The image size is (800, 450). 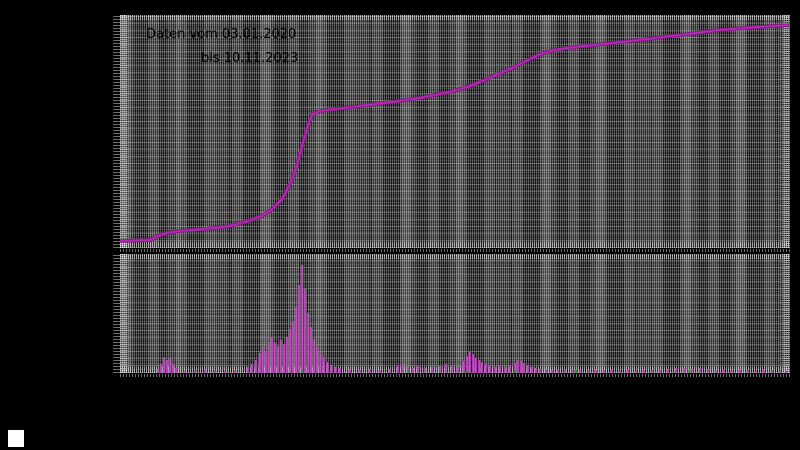 I want to click on bottom-panel-y-axis-ticks, so click(x=116, y=313).